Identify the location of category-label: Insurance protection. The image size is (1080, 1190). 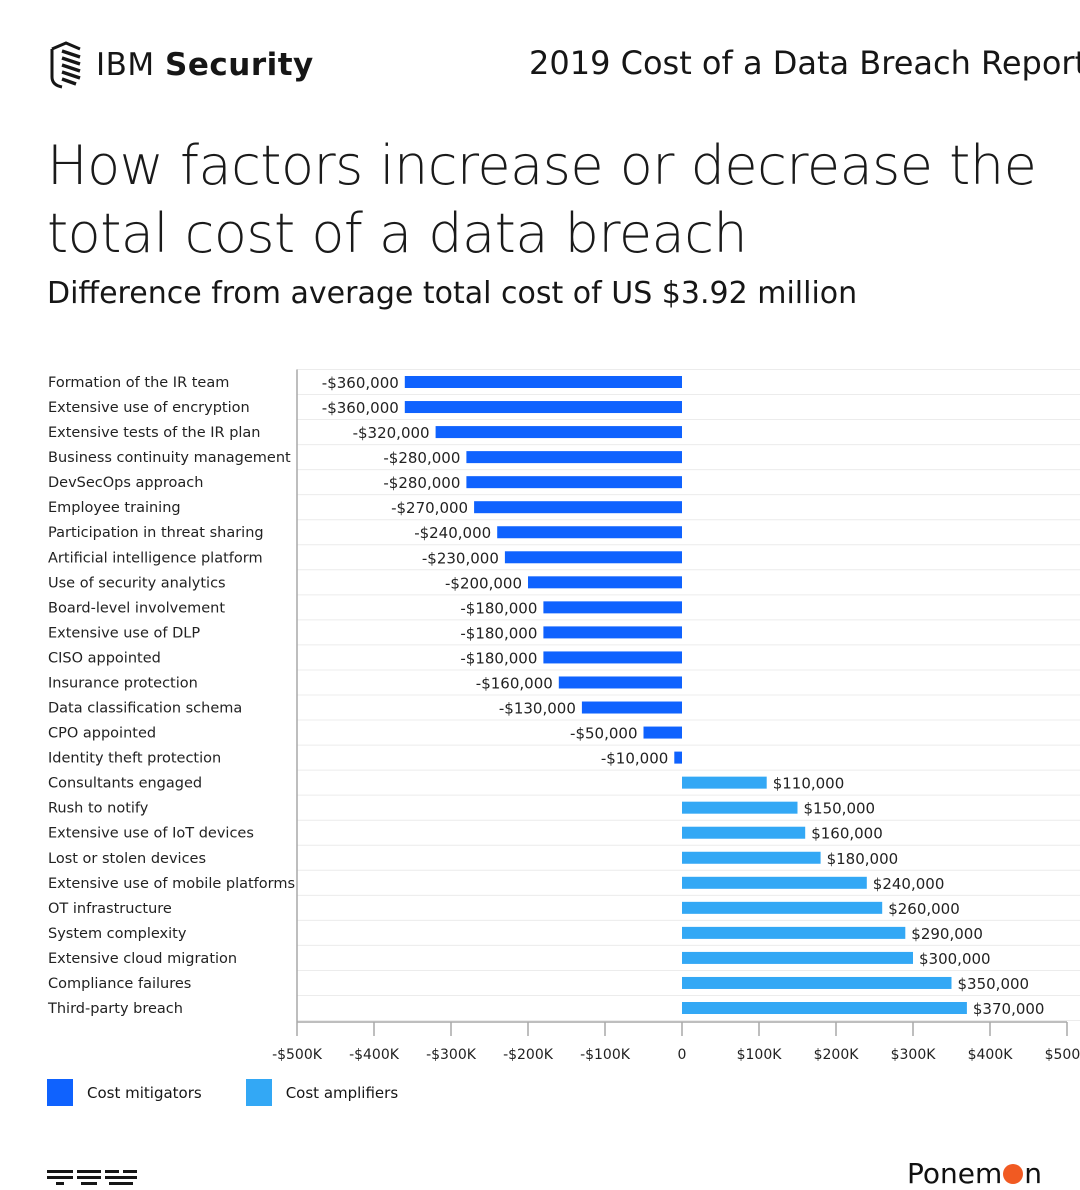
(123, 683).